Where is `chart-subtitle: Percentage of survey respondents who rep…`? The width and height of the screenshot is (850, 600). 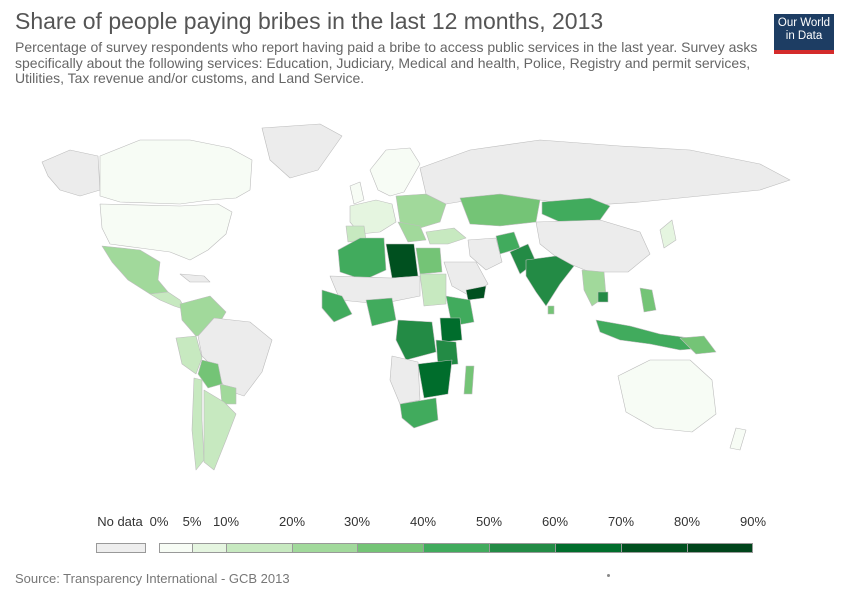 chart-subtitle: Percentage of survey respondents who rep… is located at coordinates (386, 62).